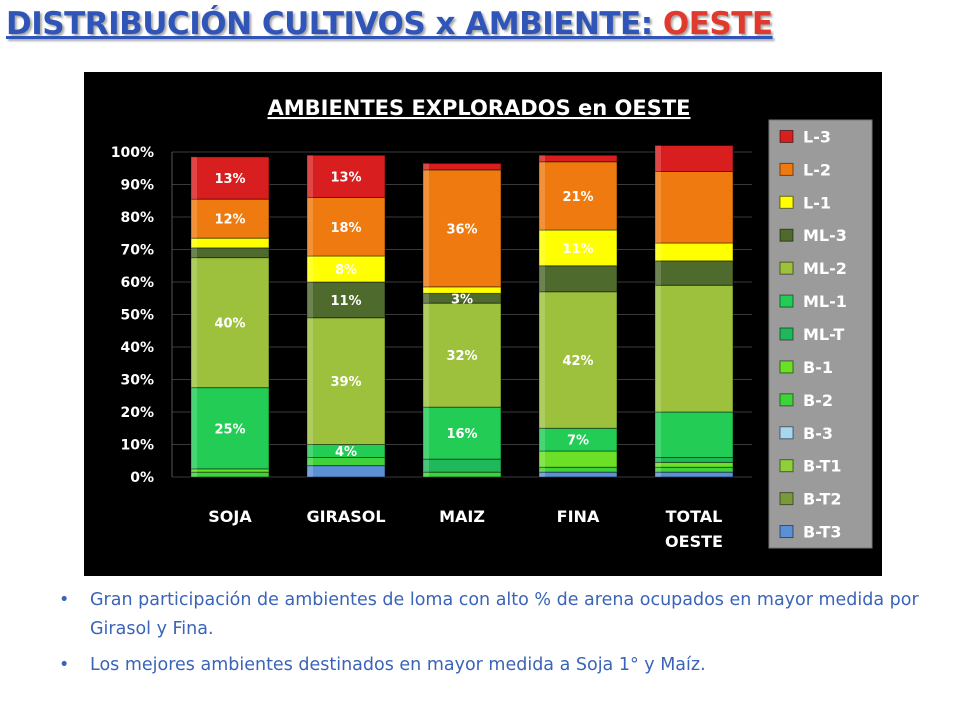 The height and width of the screenshot is (720, 960). I want to click on y-tick-label: 60%, so click(137, 283).